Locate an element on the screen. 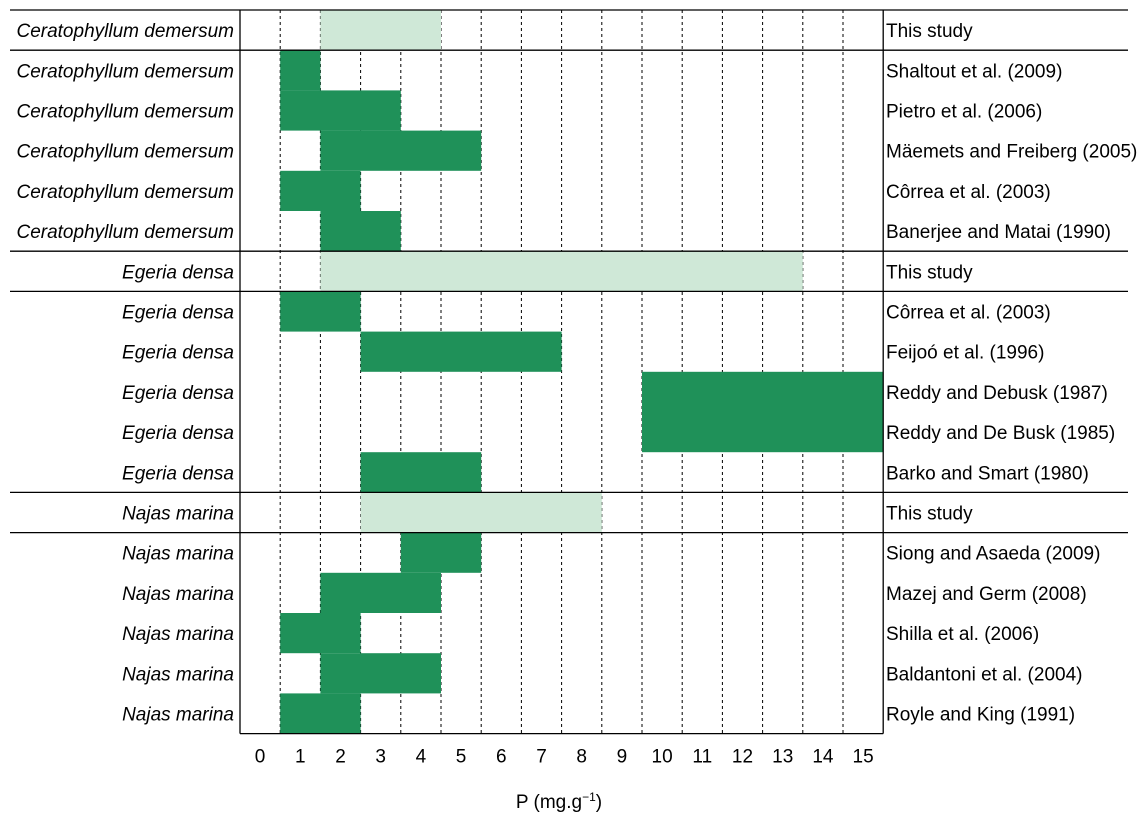  source-label: Banerjee and Matai (1990) is located at coordinates (998, 232).